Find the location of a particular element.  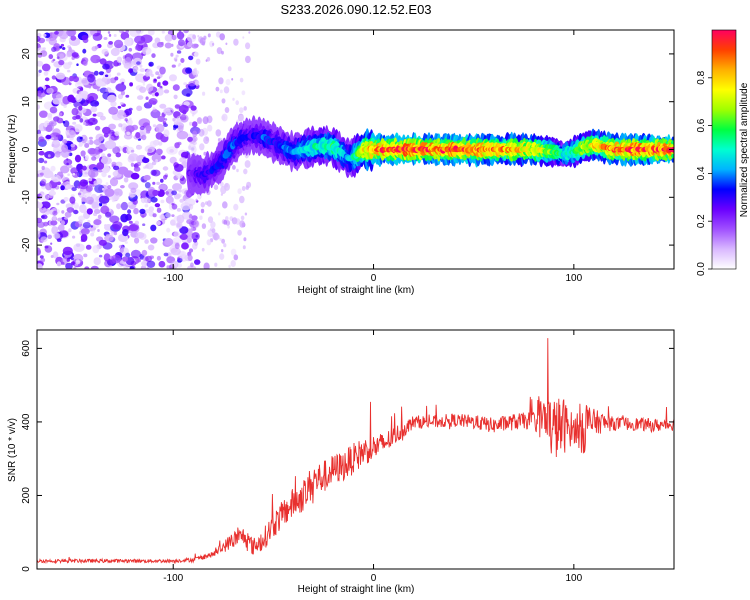

colorbar-label: Normalized spectral amplitude is located at coordinates (744, 149).